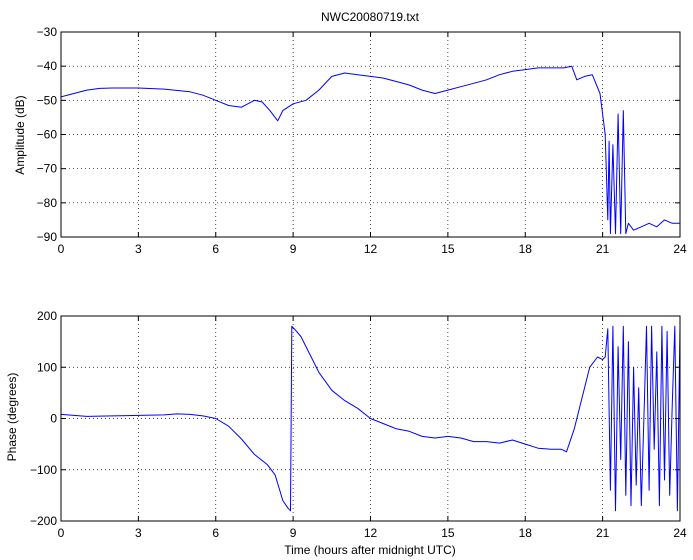 The width and height of the screenshot is (693, 560). Describe the element at coordinates (47, 367) in the screenshot. I see `phase-ytick-label: 100` at that location.